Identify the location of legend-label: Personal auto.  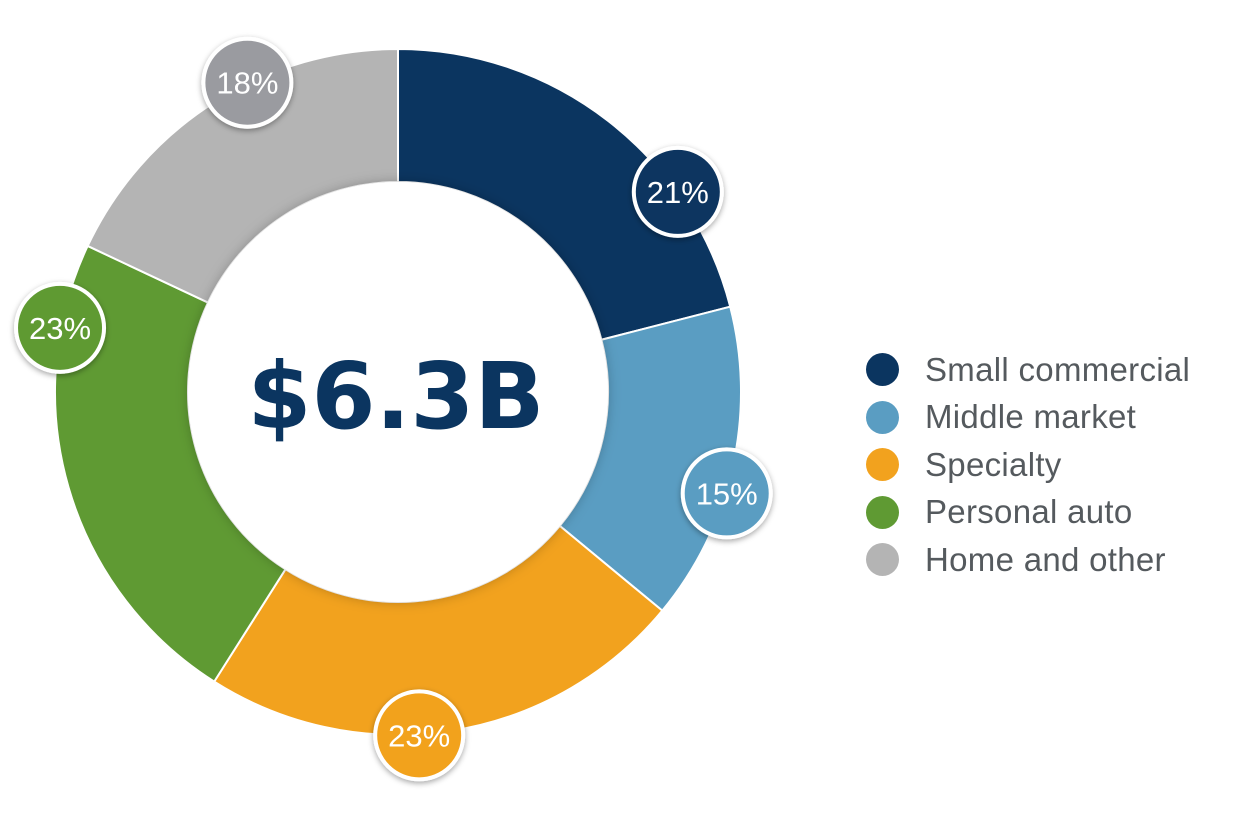
(1029, 512).